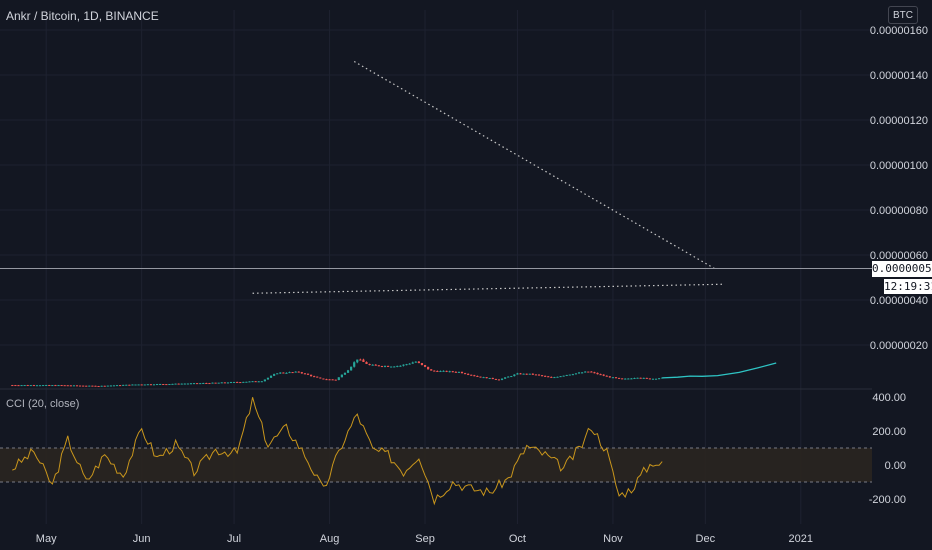 The image size is (932, 550). I want to click on candlestick-series, so click(337, 373).